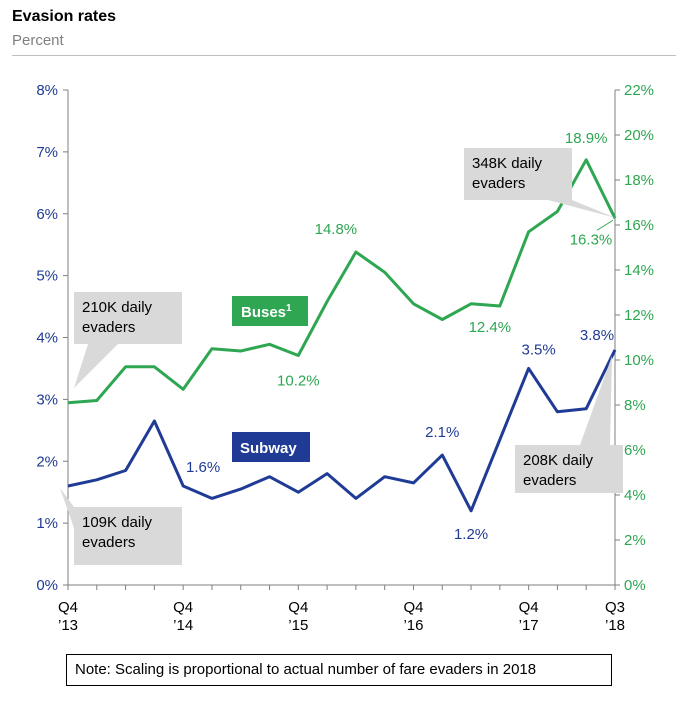  Describe the element at coordinates (47, 90) in the screenshot. I see `y-left-tick-label: 8%` at that location.